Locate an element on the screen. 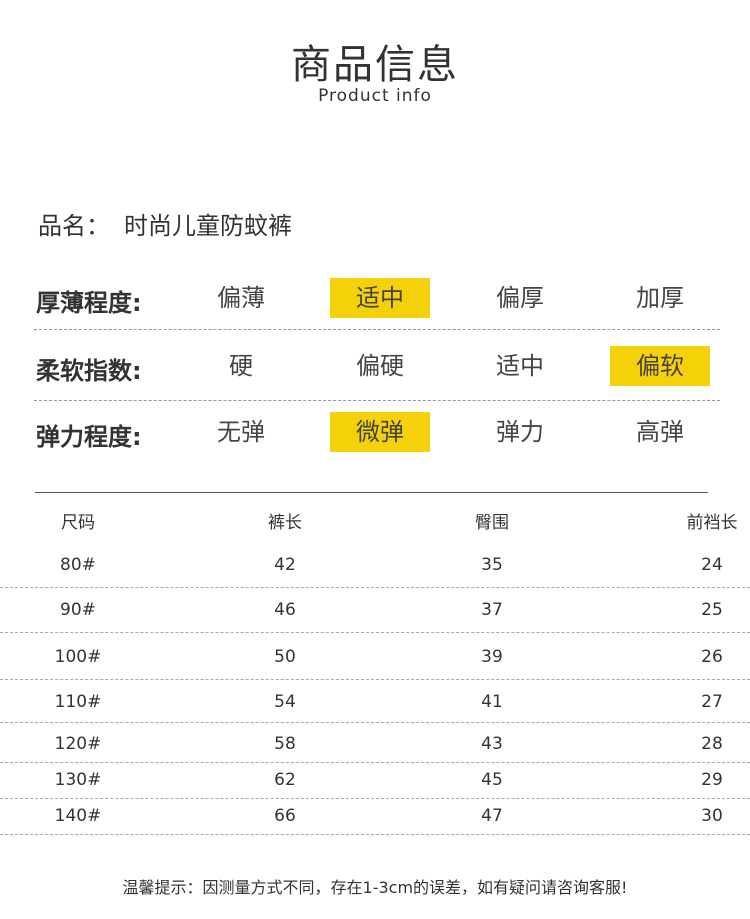 The image size is (750, 919). table-cell: 50 is located at coordinates (285, 657).